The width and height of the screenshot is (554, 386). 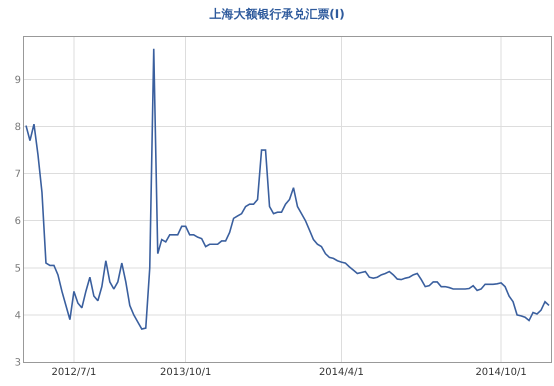 What do you see at coordinates (17, 80) in the screenshot?
I see `y-tick-label: 9` at bounding box center [17, 80].